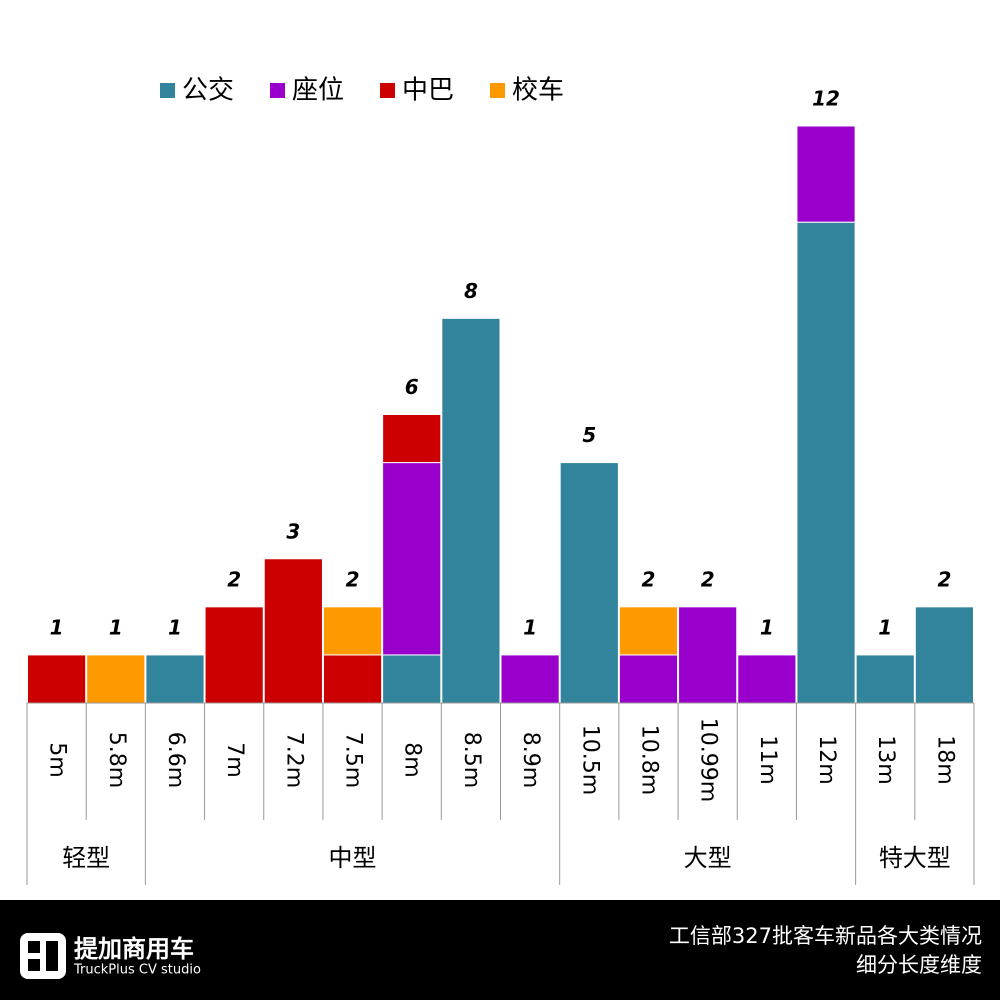 The image size is (1000, 1004). I want to click on brand-sub: TruckPlus CV studio, so click(137, 970).